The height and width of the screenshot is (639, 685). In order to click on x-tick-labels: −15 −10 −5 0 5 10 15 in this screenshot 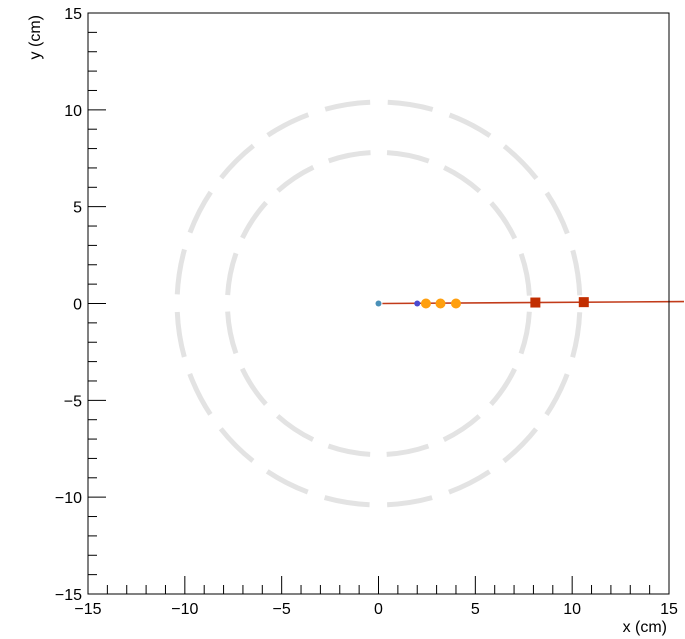, I will do `click(376, 609)`.